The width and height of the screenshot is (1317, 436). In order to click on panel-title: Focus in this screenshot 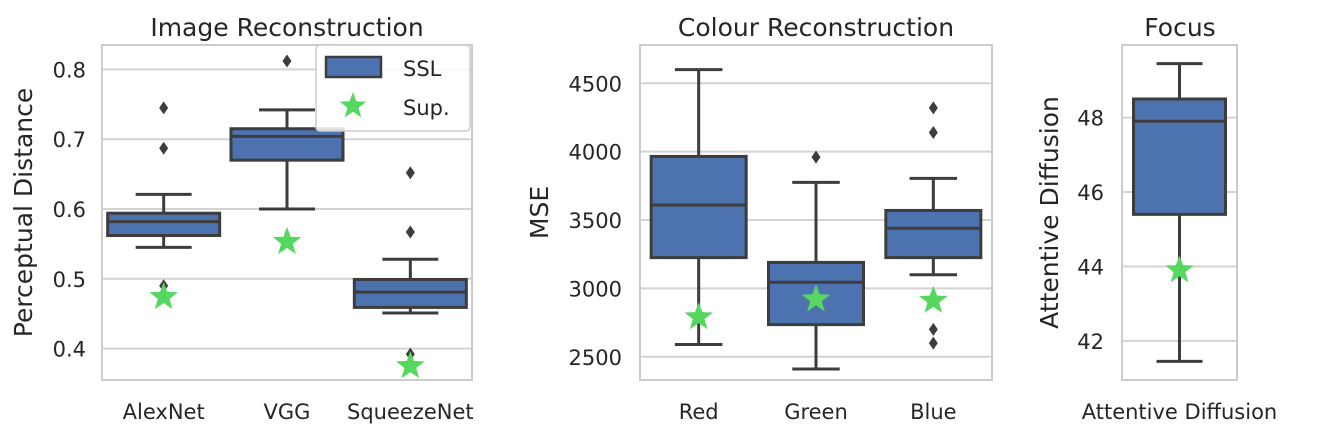, I will do `click(1179, 27)`.